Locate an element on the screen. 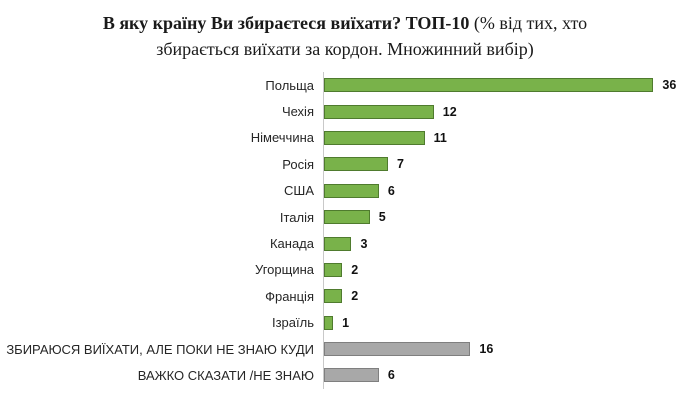  axis-line: 16 is located at coordinates (506, 349).